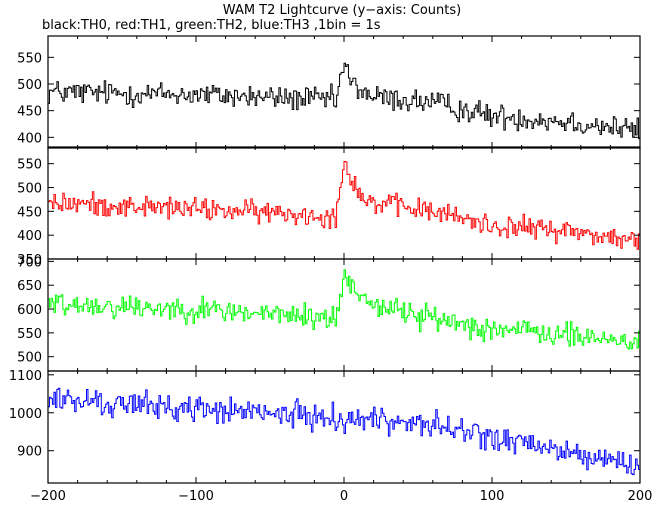 The height and width of the screenshot is (509, 654). What do you see at coordinates (48, 496) in the screenshot?
I see `x-tick-label: −200` at bounding box center [48, 496].